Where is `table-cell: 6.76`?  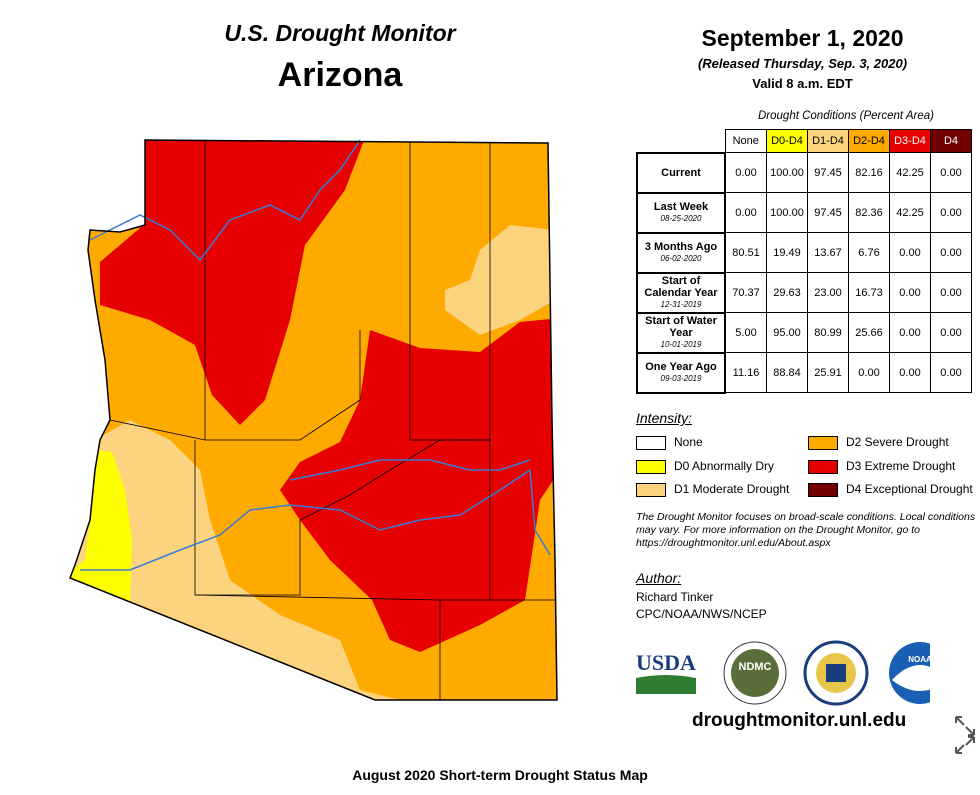 table-cell: 6.76 is located at coordinates (869, 252).